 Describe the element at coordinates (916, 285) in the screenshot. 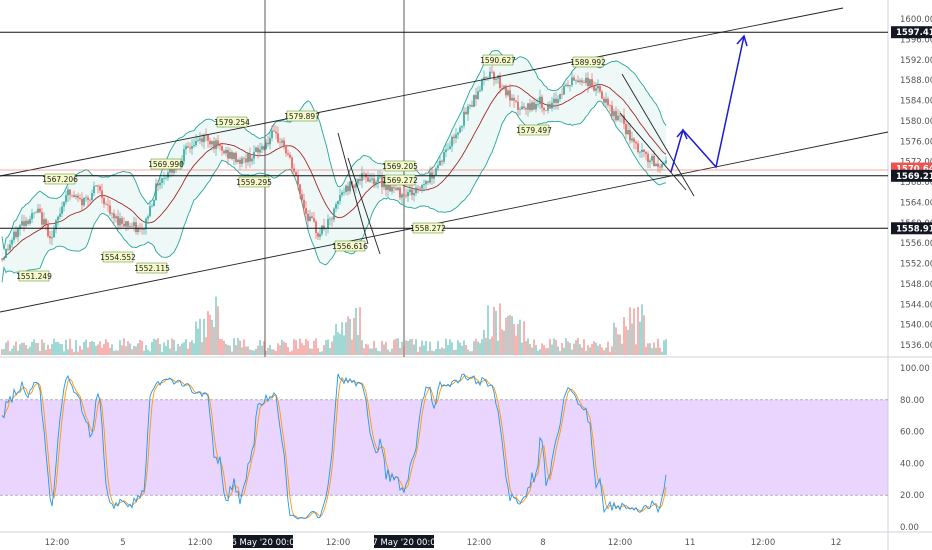

I see `price-tick-label: 1548.000` at that location.